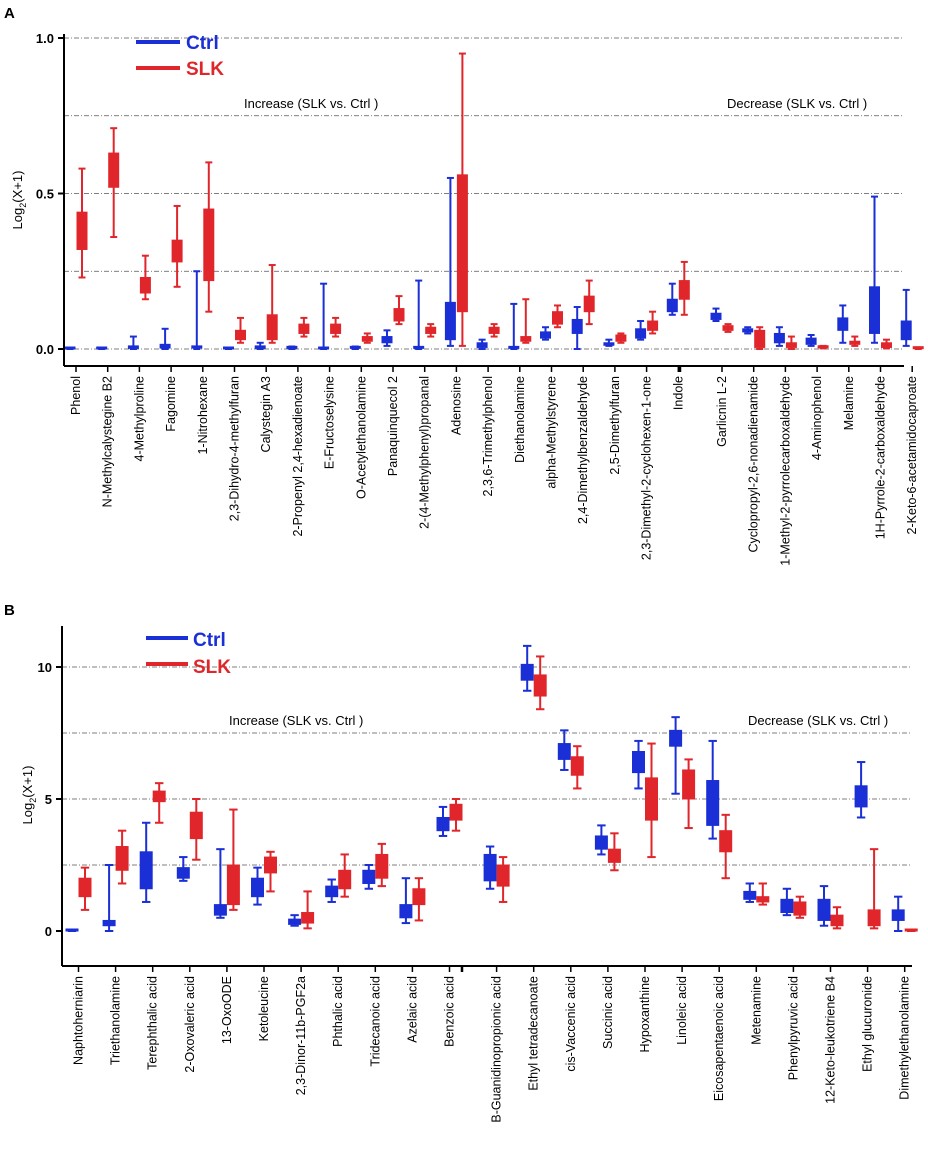  I want to click on xtick-label: Adenosine, so click(456, 405).